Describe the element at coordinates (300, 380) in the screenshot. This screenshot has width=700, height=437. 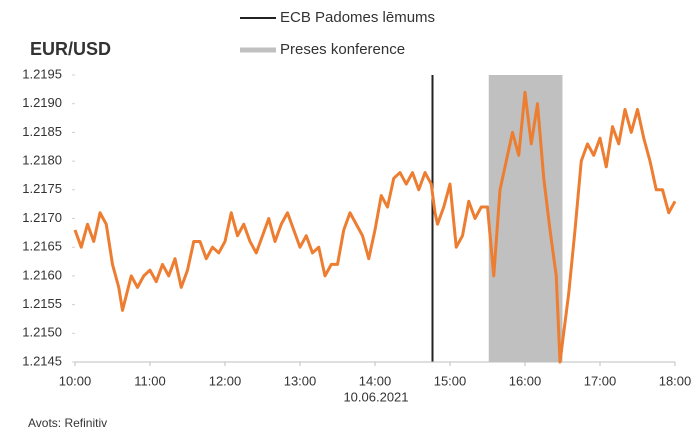
I see `x-tick-label: 13:00` at that location.